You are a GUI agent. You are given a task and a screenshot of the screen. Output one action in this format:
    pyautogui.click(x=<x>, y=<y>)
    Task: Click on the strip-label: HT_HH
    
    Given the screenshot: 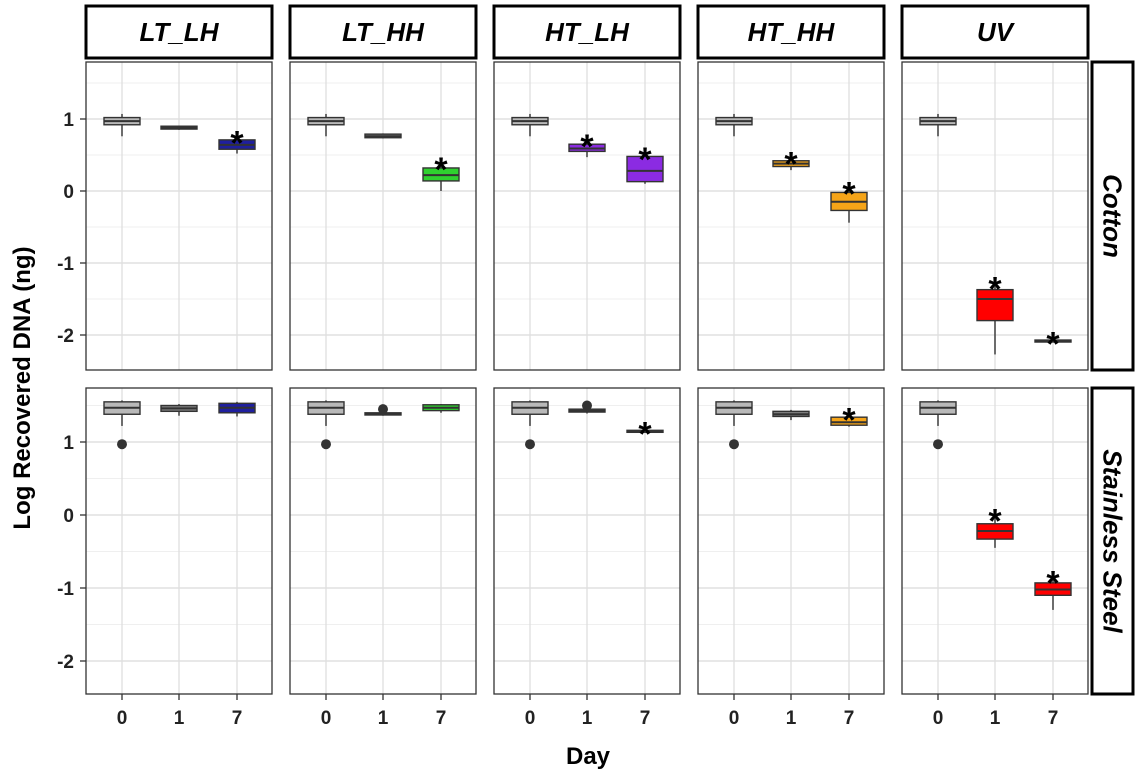 What is the action you would take?
    pyautogui.click(x=792, y=32)
    